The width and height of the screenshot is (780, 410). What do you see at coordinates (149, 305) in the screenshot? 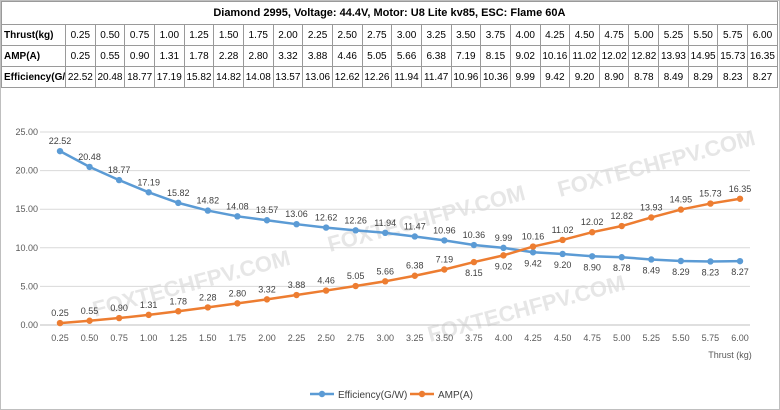
I see `data-label: 1.31` at bounding box center [149, 305].